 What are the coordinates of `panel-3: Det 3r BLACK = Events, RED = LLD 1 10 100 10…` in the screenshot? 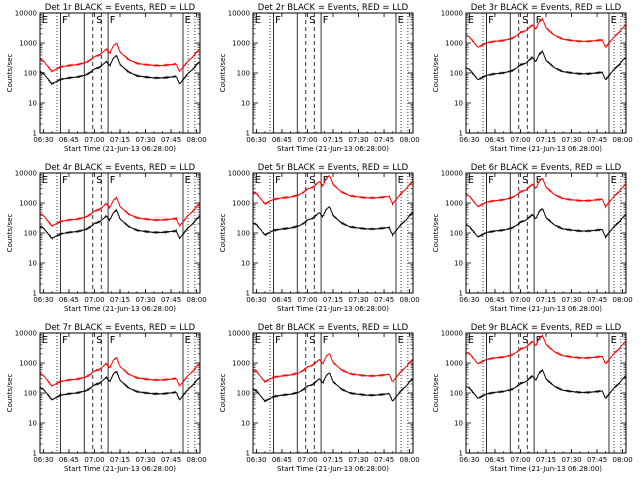 It's located at (532, 78).